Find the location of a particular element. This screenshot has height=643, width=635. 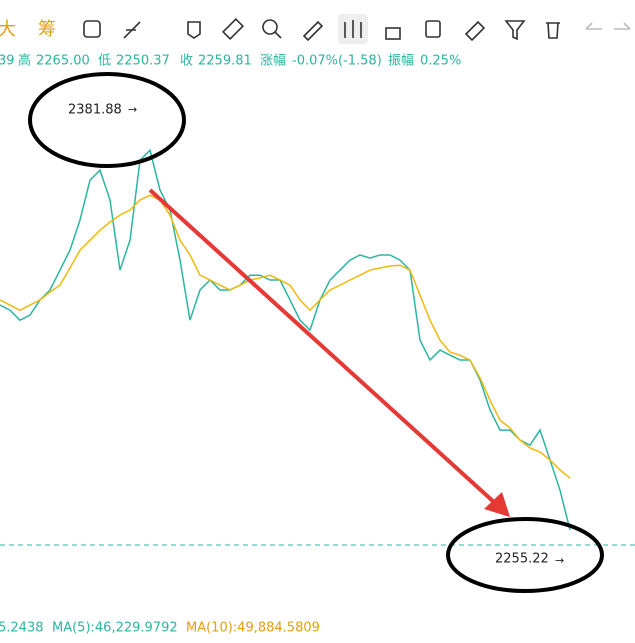

ohlc-text: 2259.81 is located at coordinates (225, 61).